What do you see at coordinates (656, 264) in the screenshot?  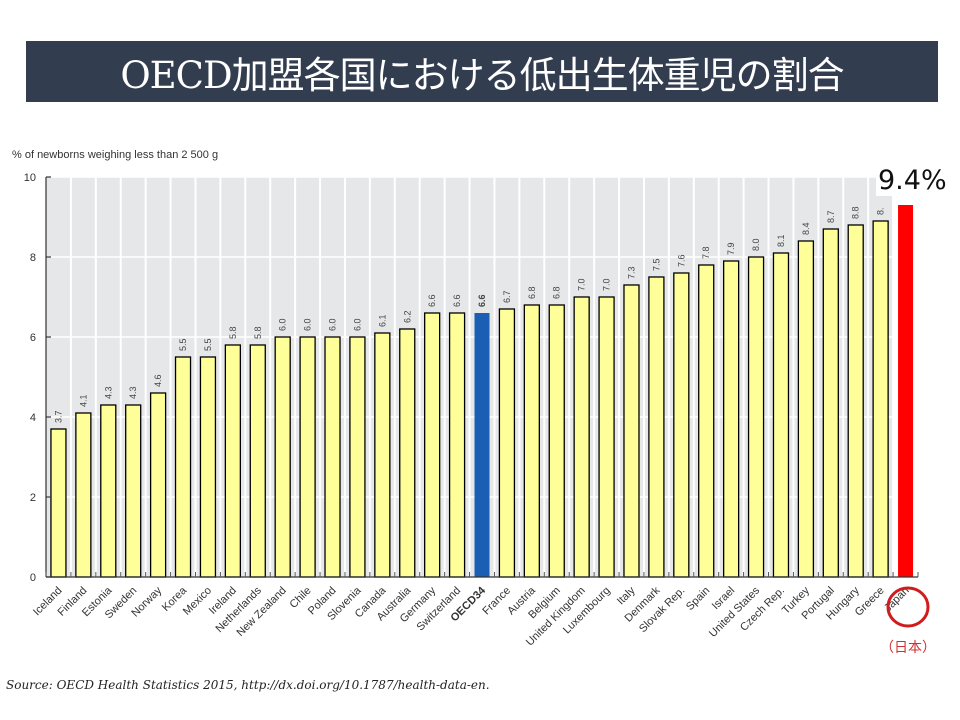 I see `value-label: 7.5` at bounding box center [656, 264].